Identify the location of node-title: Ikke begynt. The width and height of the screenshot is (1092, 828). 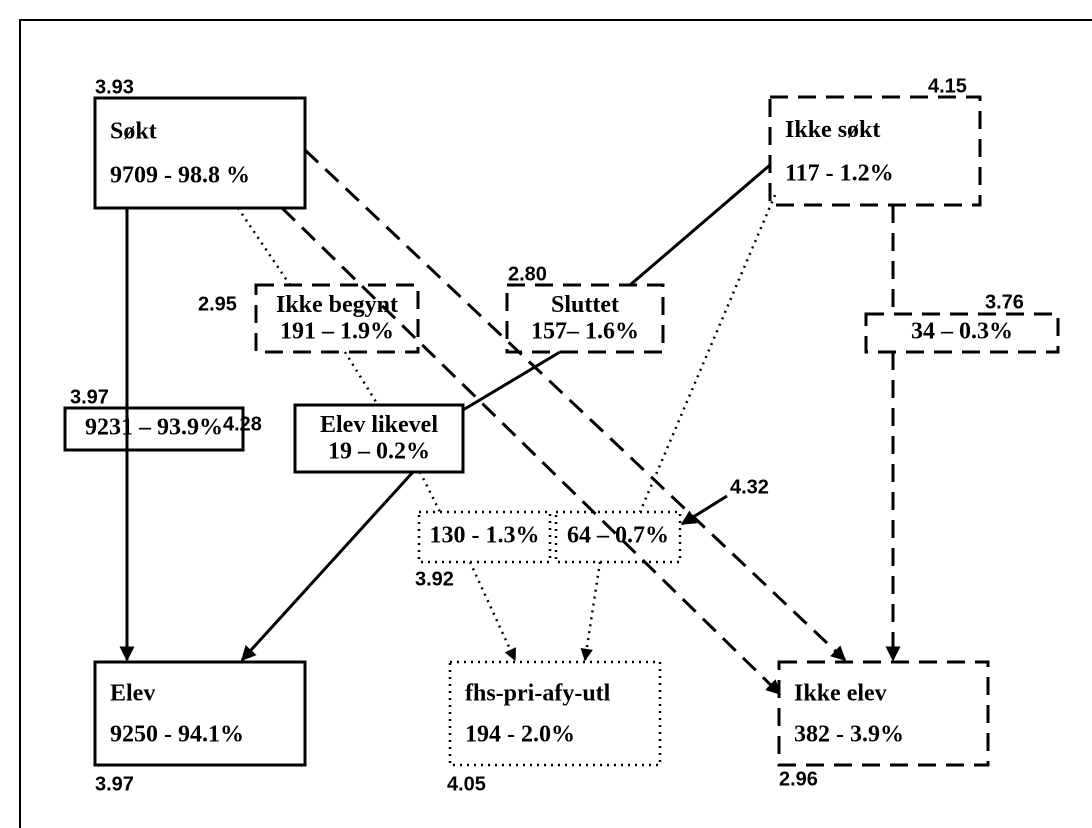
(337, 305).